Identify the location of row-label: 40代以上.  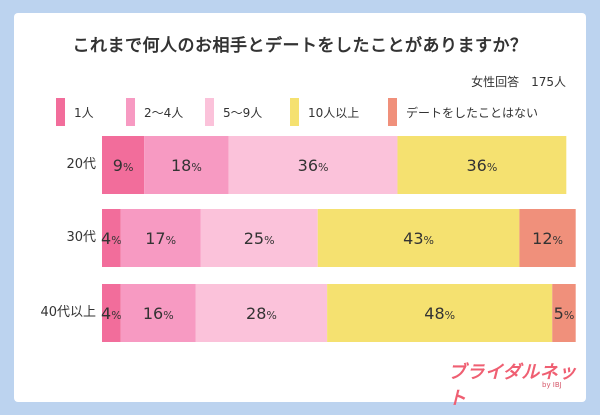
(68, 312).